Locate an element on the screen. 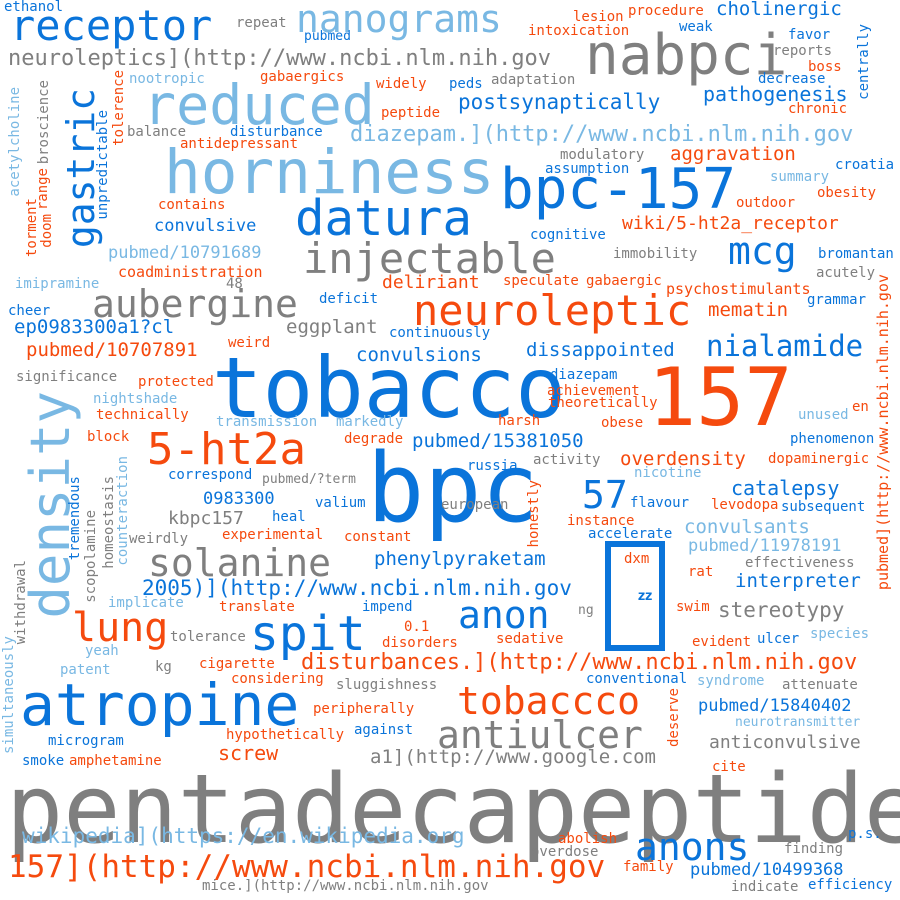 Image resolution: width=900 pixels, height=900 pixels. word: family is located at coordinates (648, 867).